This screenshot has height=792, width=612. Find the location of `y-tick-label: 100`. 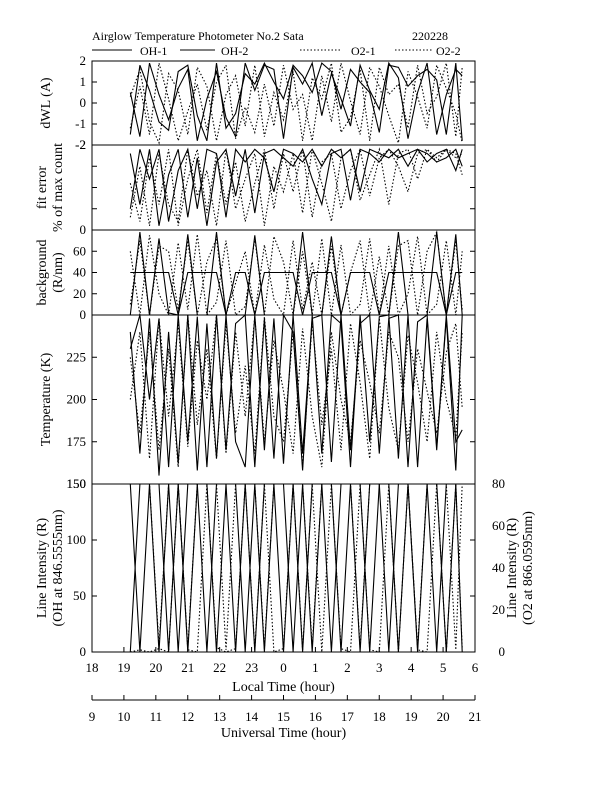

y-tick-label: 100 is located at coordinates (77, 539).